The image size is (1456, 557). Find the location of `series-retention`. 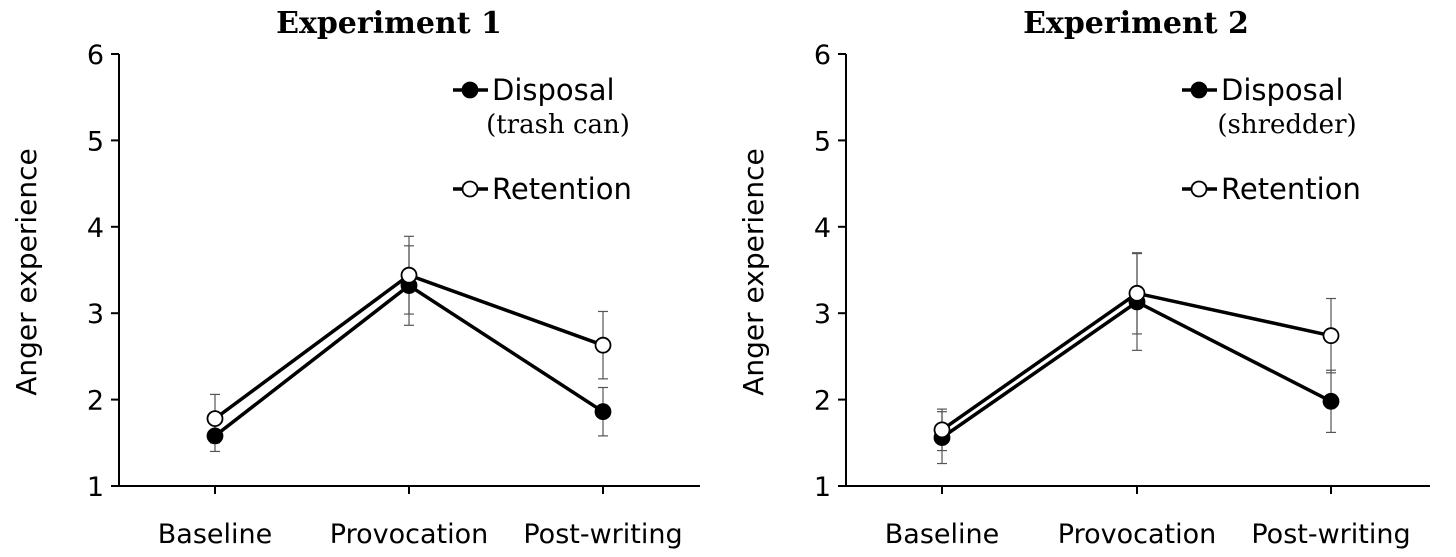

series-retention is located at coordinates (1136, 352).